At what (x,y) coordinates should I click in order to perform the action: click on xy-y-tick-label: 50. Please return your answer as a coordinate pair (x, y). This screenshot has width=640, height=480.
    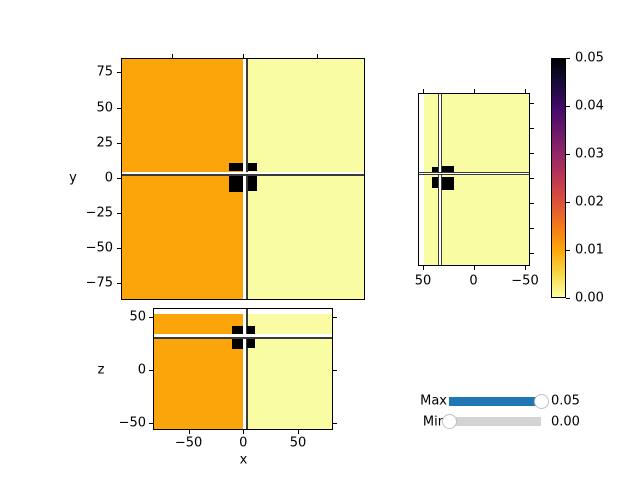
    Looking at the image, I should click on (104, 108).